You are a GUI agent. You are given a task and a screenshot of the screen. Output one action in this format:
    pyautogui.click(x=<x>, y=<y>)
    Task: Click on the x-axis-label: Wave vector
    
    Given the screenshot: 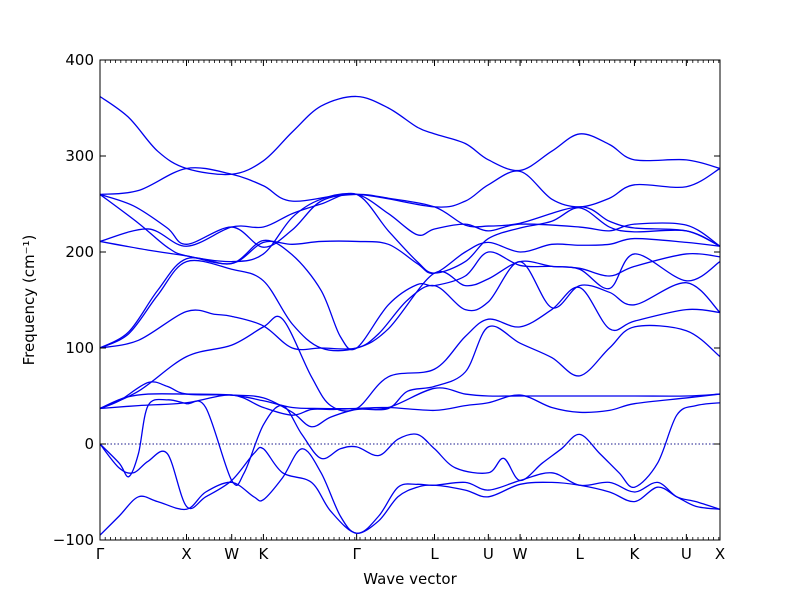 What is the action you would take?
    pyautogui.click(x=410, y=579)
    